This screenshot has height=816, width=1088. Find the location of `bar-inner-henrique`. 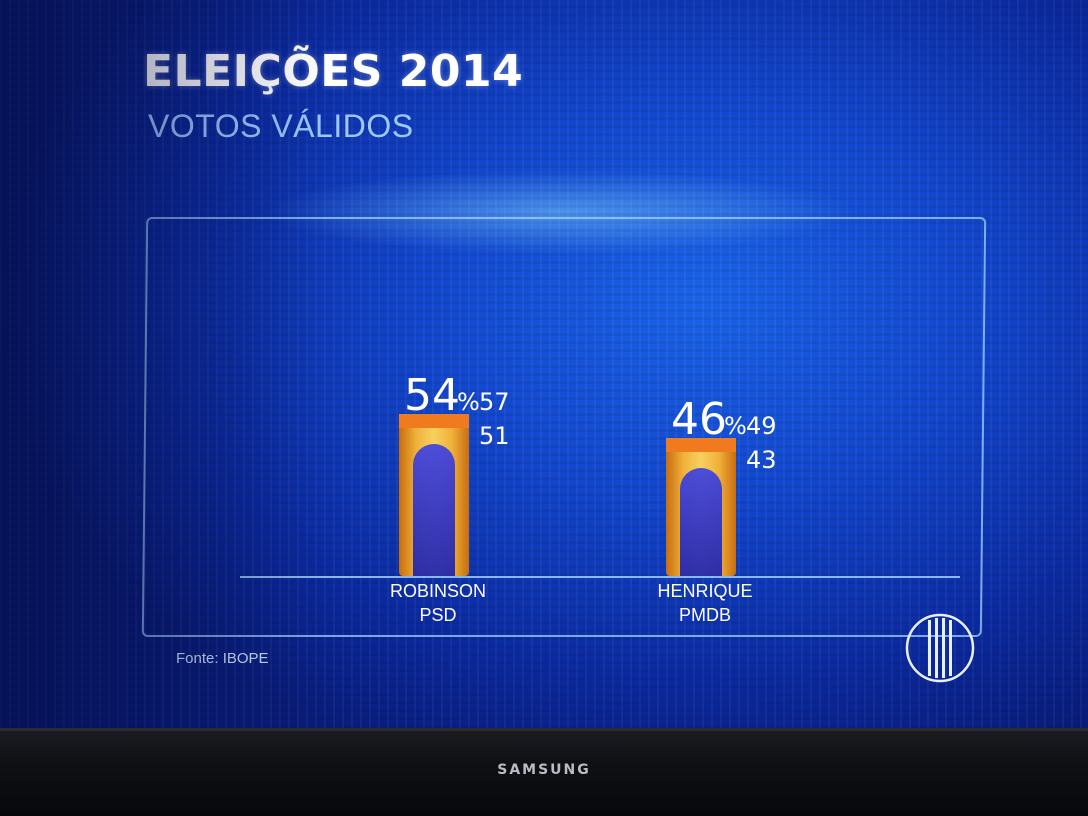

bar-inner-henrique is located at coordinates (701, 522).